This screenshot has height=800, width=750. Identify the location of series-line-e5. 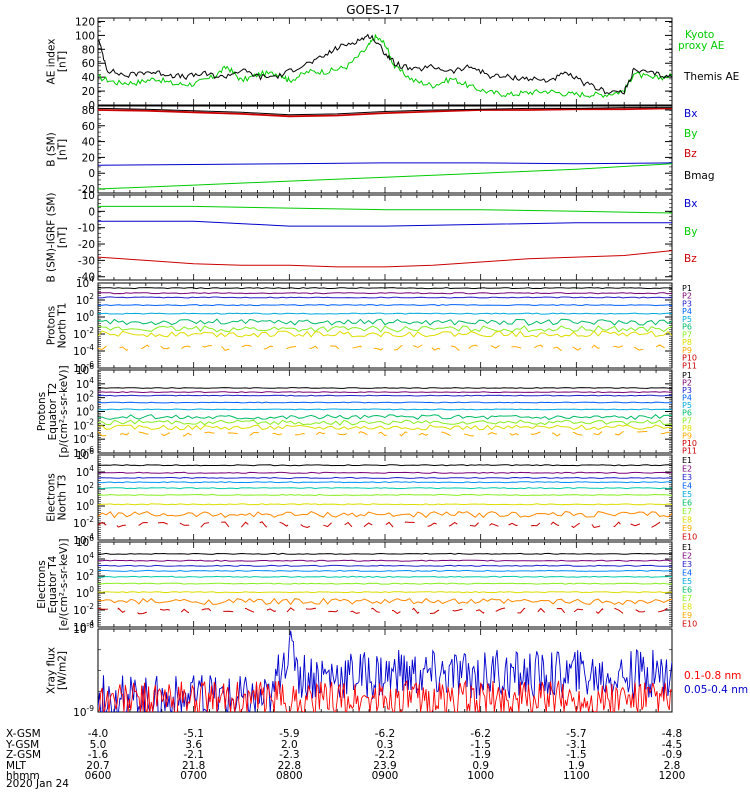
(385, 576).